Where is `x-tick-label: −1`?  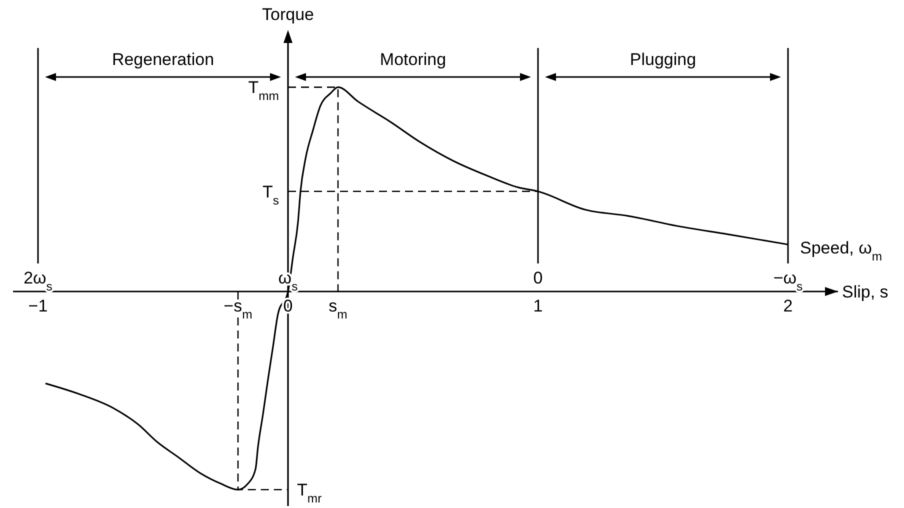
x-tick-label: −1 is located at coordinates (38, 306).